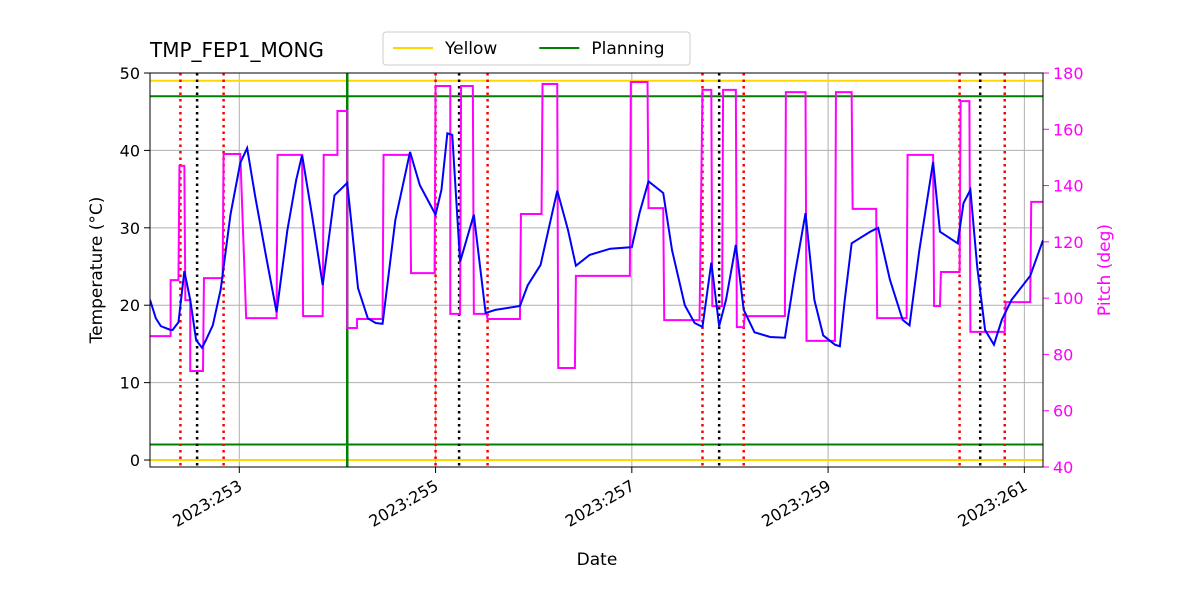 This screenshot has width=1200, height=600. Describe the element at coordinates (1063, 354) in the screenshot. I see `y2-tick-label: 80` at that location.